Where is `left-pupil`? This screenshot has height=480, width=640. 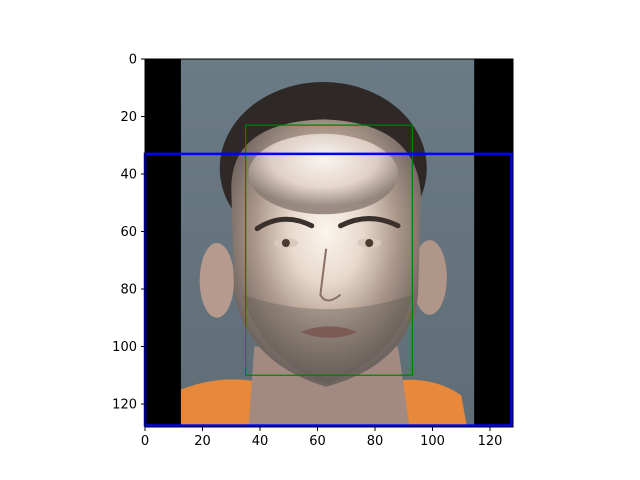 left-pupil is located at coordinates (285, 243).